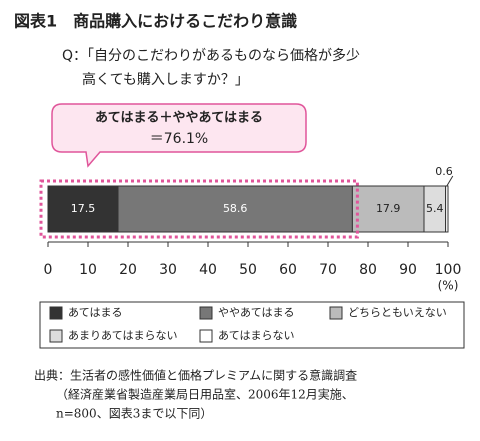 Image resolution: width=480 pixels, height=441 pixels. I want to click on x-tick-label: 80, so click(368, 270).